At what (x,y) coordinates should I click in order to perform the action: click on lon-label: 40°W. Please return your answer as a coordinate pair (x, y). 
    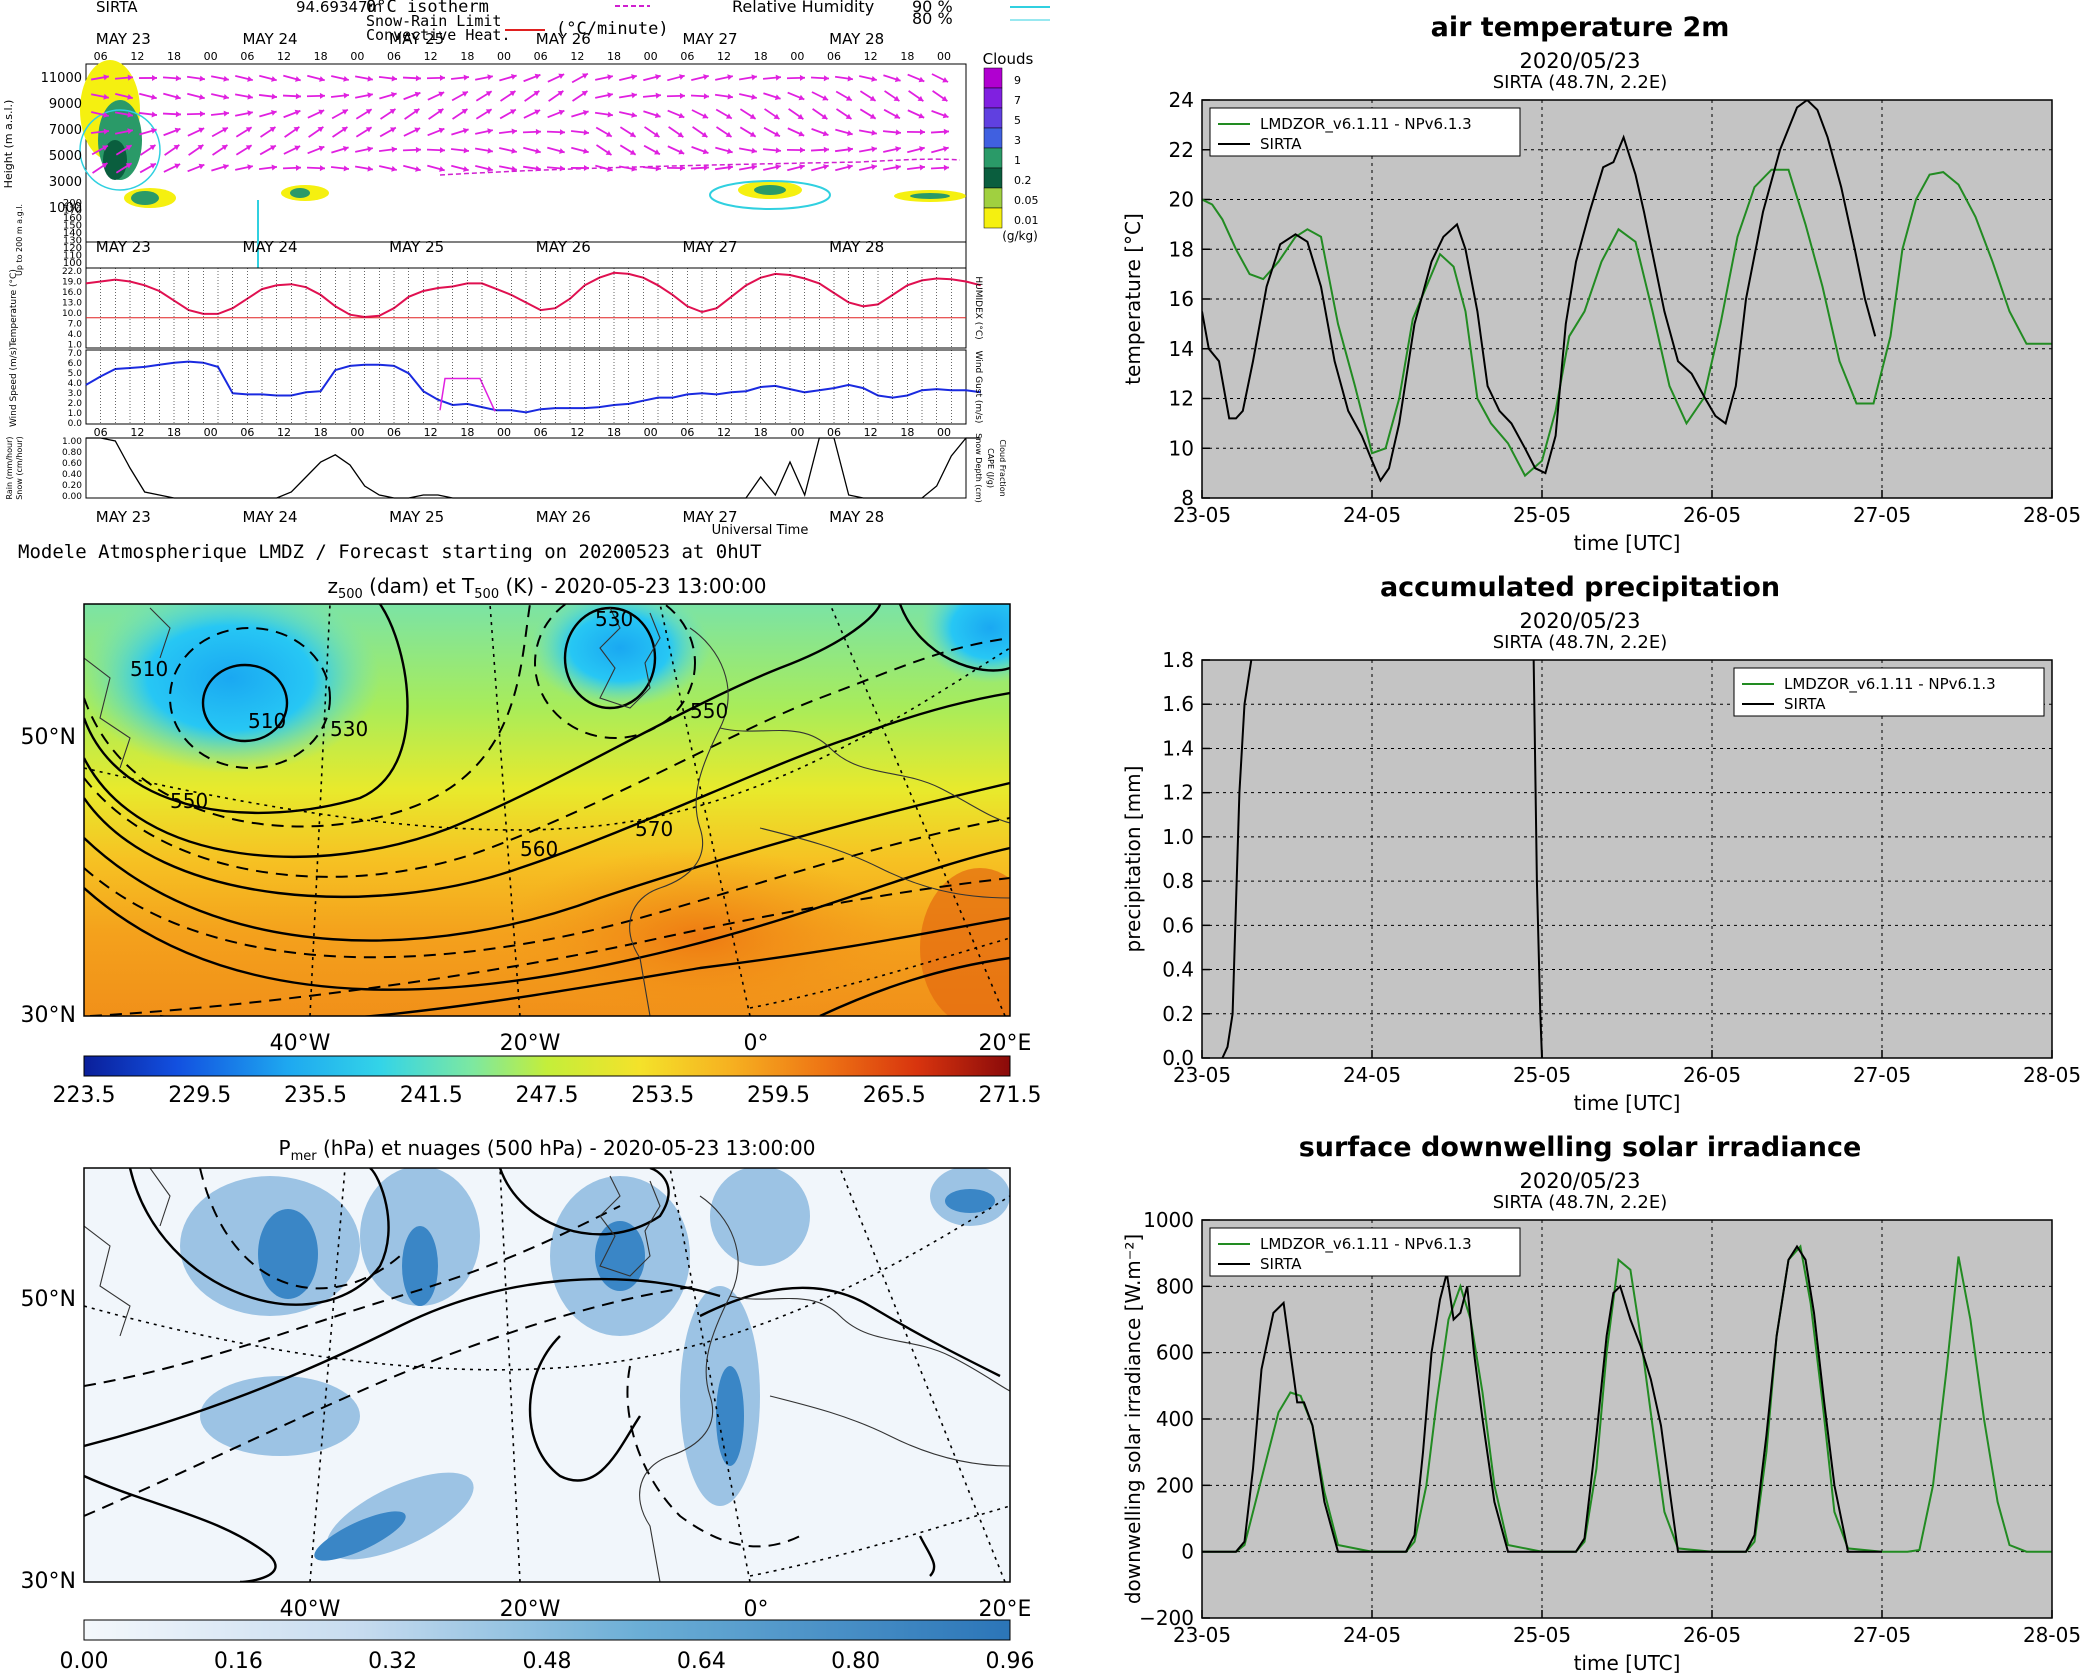
    Looking at the image, I should click on (310, 1609).